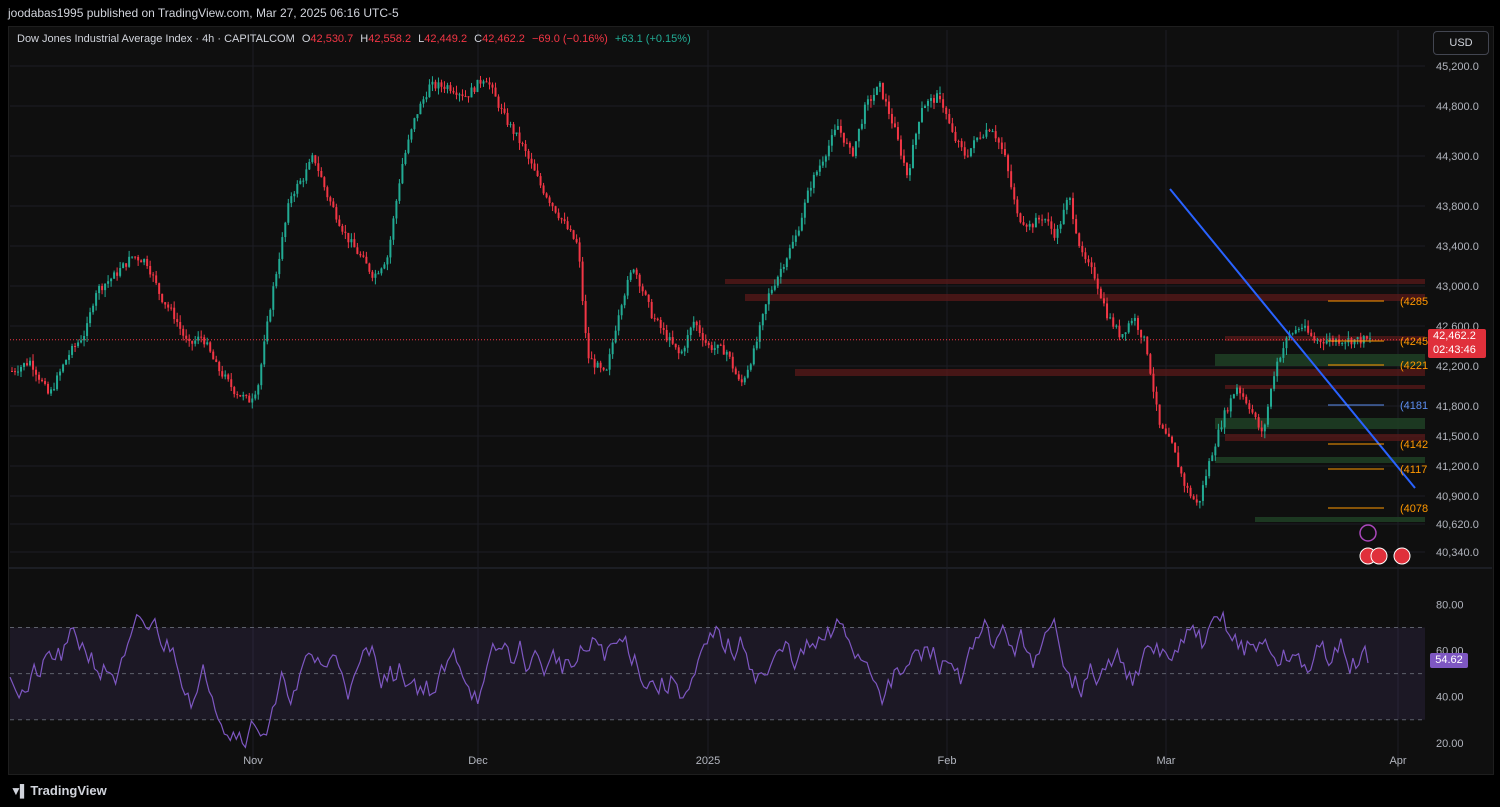 This screenshot has height=807, width=1500. I want to click on y-tick-label: 41,800.0, so click(1457, 407).